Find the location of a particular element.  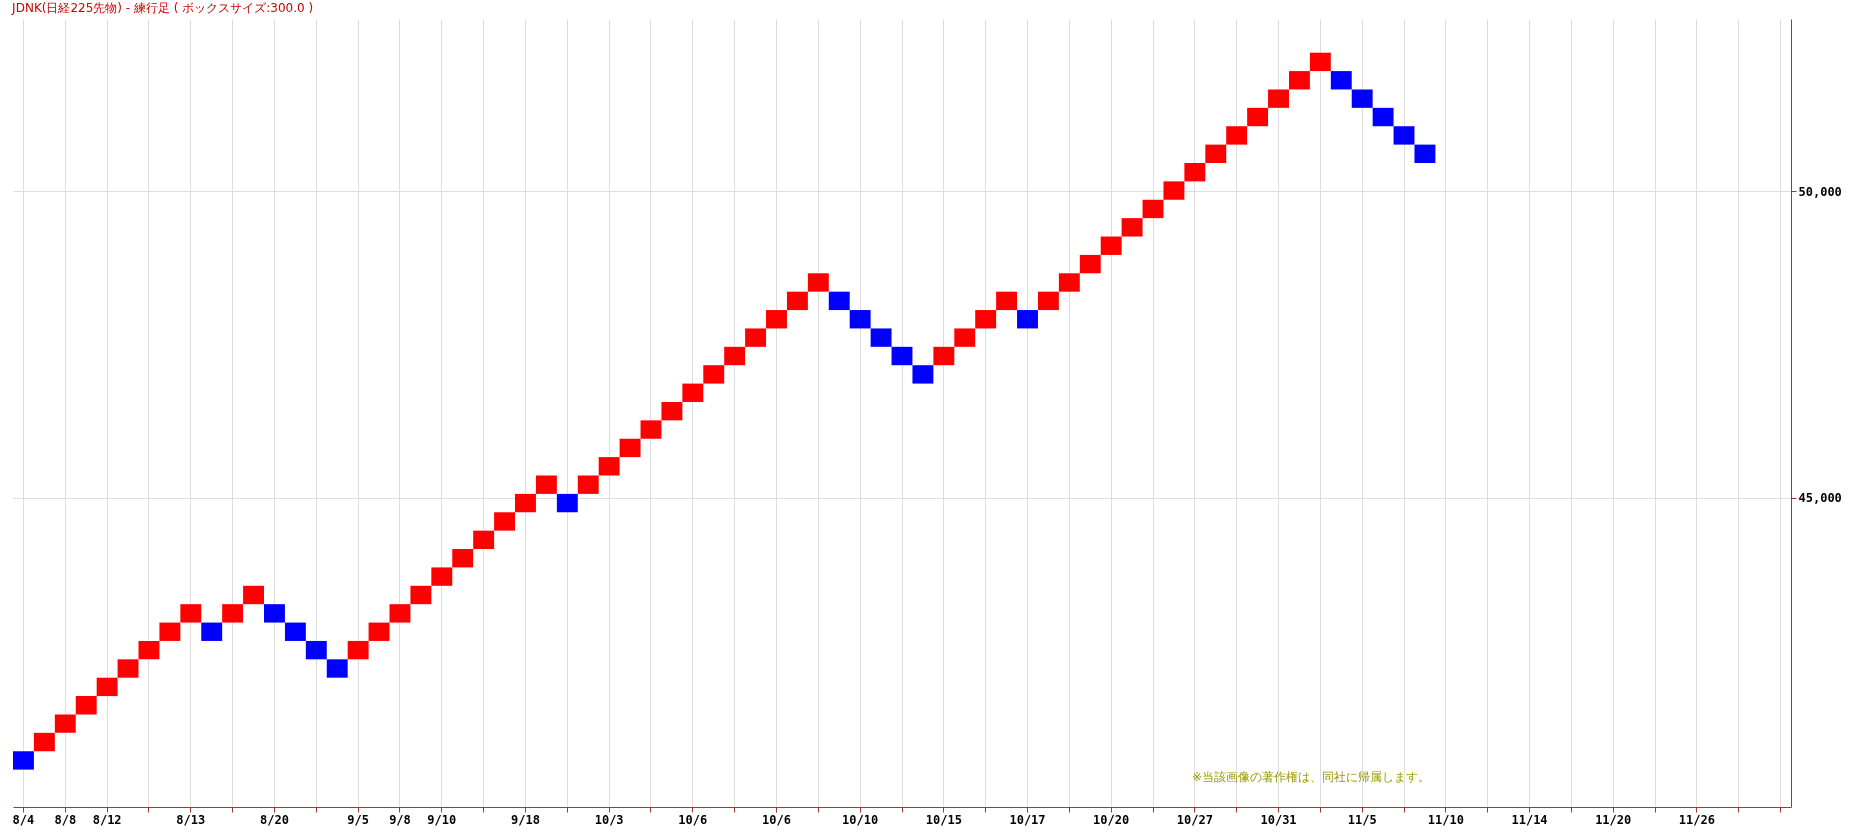

x-tick-label: 11/14 is located at coordinates (1529, 819).